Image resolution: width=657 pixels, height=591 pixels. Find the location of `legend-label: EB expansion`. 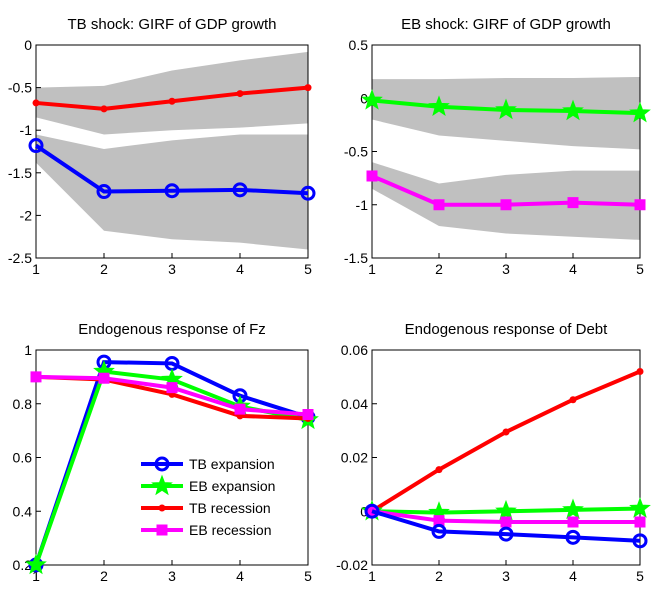

legend-label: EB expansion is located at coordinates (232, 486).